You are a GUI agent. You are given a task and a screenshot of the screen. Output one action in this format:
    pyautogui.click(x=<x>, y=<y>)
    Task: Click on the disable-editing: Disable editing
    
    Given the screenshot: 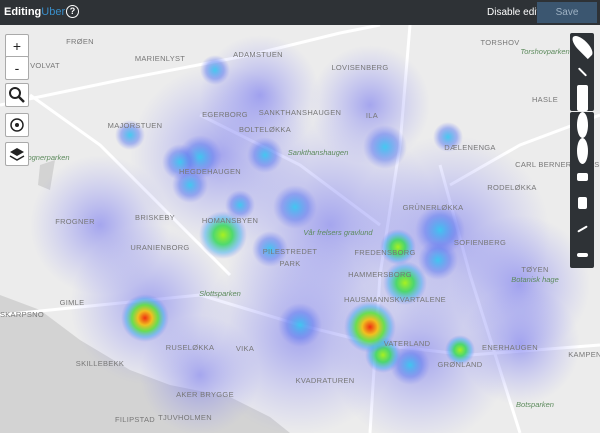 What is the action you would take?
    pyautogui.click(x=520, y=12)
    